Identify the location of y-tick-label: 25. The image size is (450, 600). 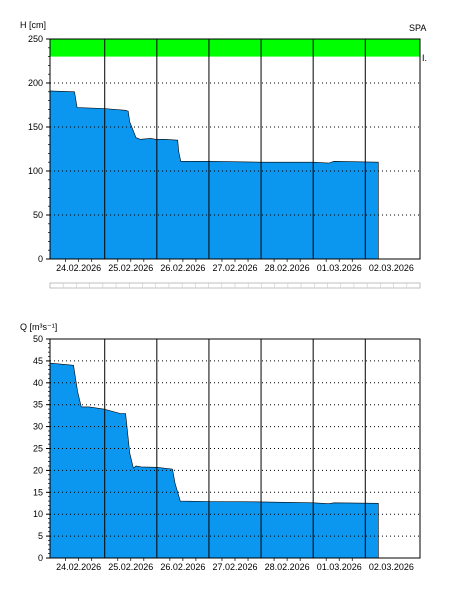
(38, 449).